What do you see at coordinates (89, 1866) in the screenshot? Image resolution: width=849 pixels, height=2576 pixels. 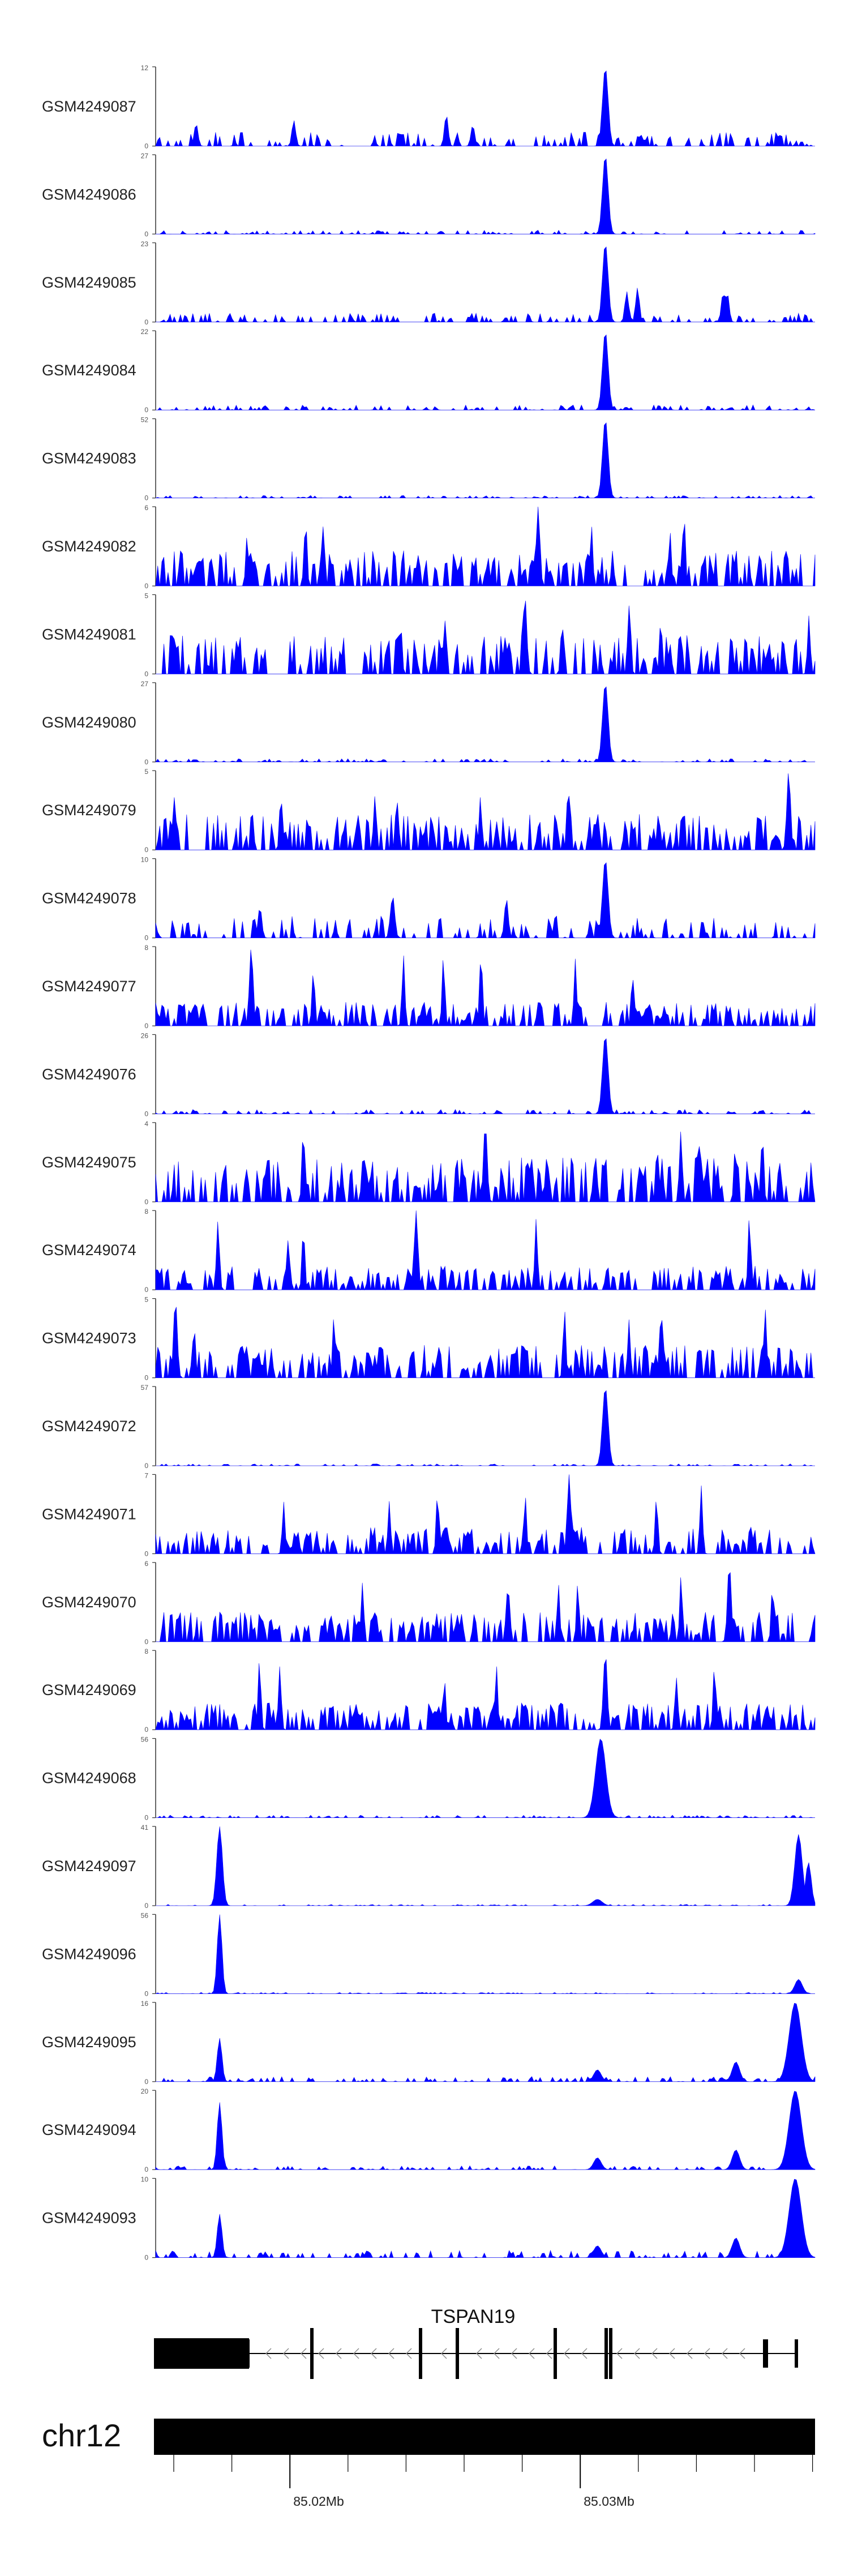 I see `track-label: GSM4249097` at bounding box center [89, 1866].